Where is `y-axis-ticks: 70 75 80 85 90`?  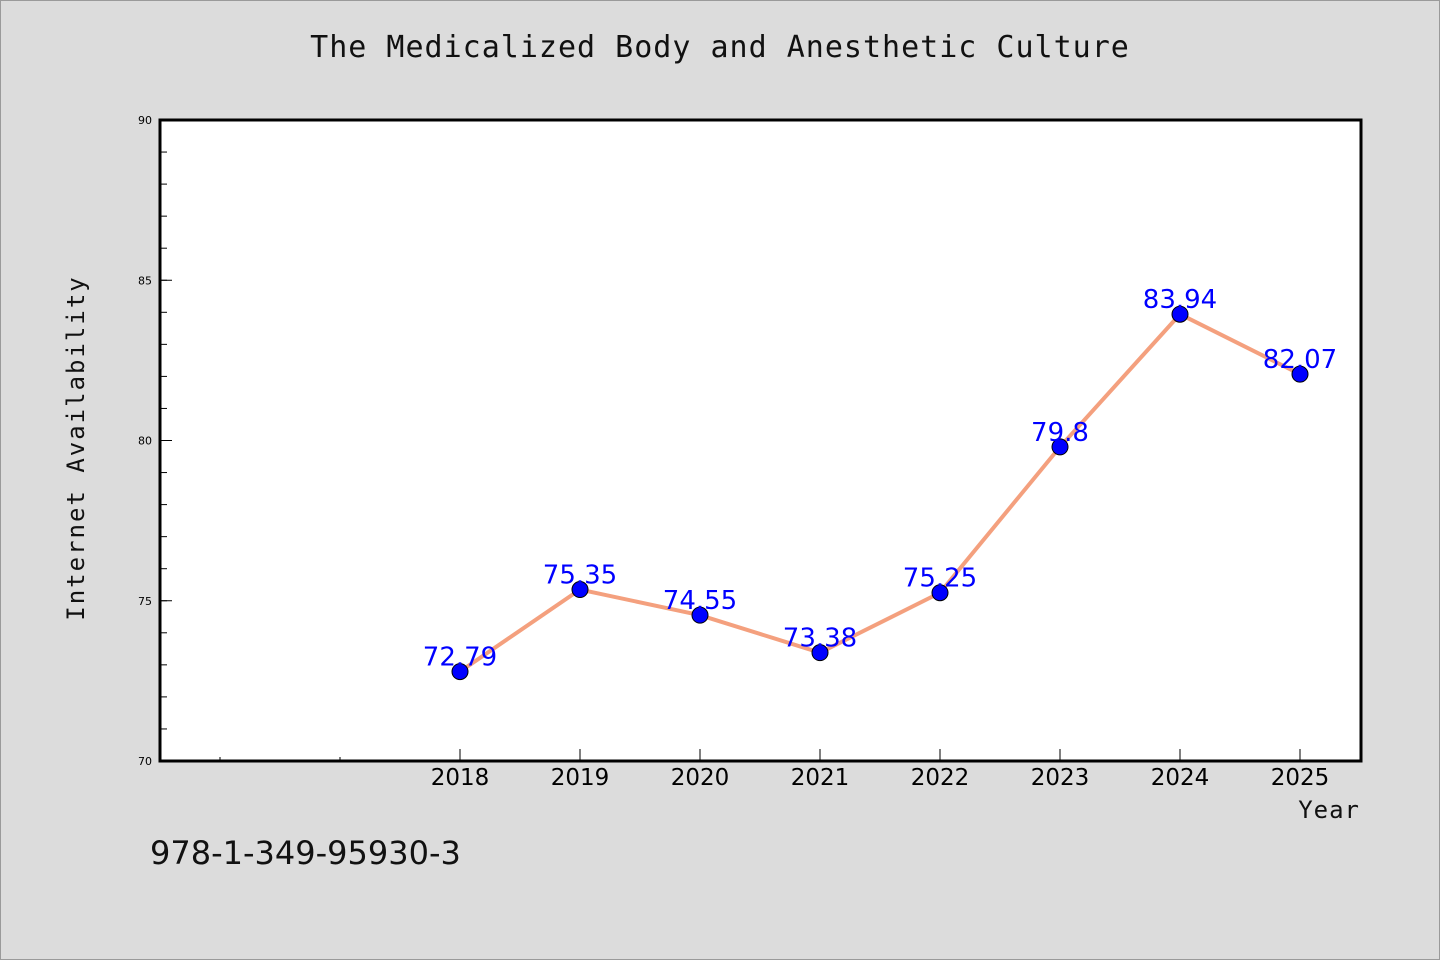 y-axis-ticks: 70 75 80 85 90 is located at coordinates (155, 441).